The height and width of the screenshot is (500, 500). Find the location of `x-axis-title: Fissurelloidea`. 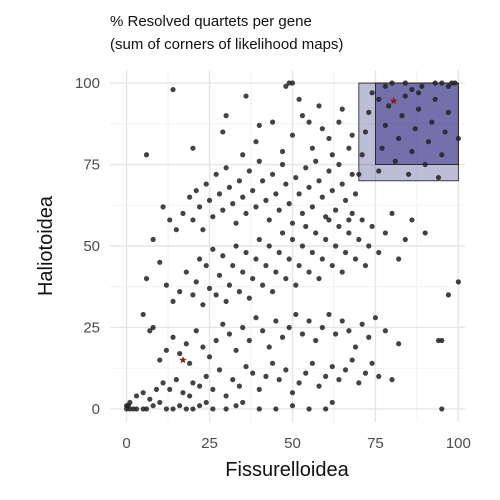

x-axis-title: Fissurelloidea is located at coordinates (287, 470).